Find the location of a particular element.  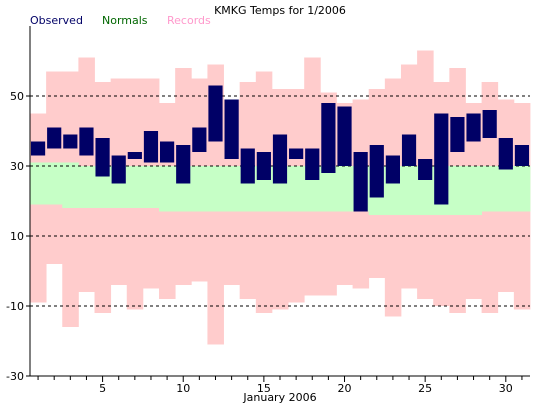

x-tick-label-25: 25 is located at coordinates (425, 388).